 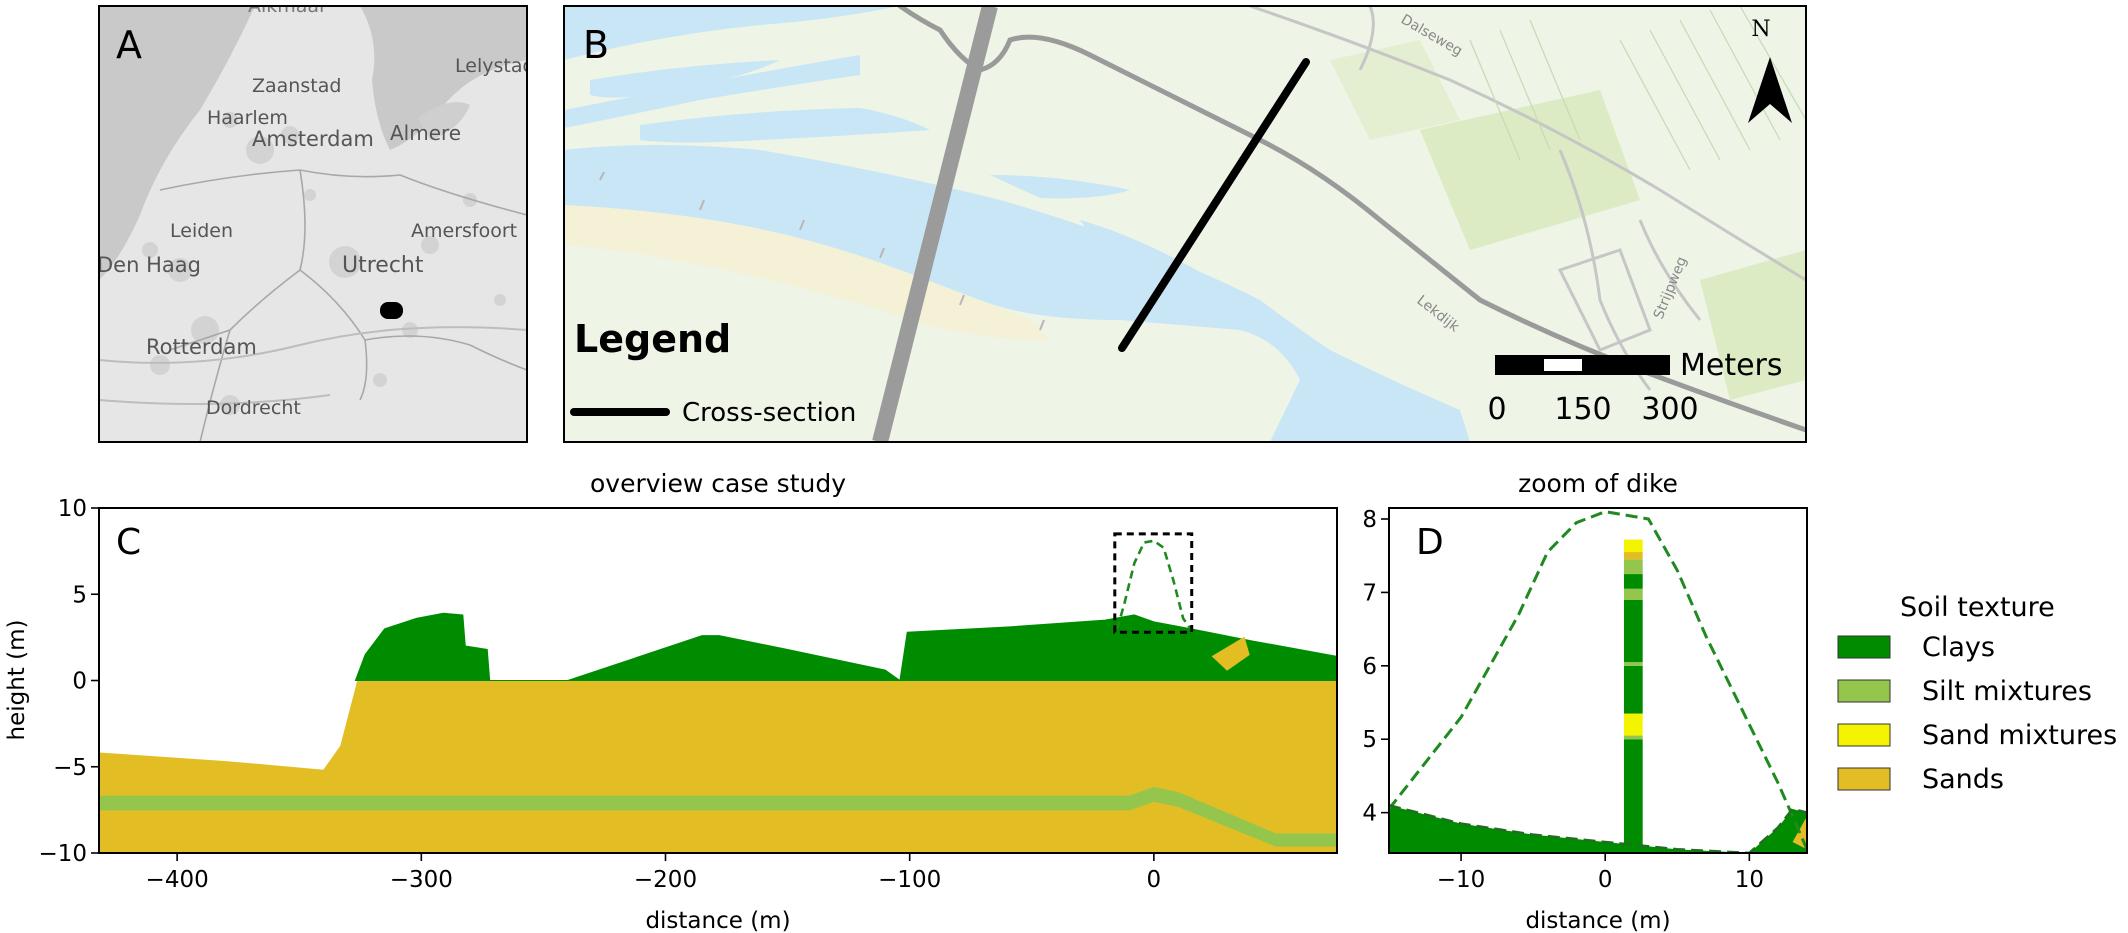 I want to click on y-tick-label: 7, so click(x=1369, y=593).